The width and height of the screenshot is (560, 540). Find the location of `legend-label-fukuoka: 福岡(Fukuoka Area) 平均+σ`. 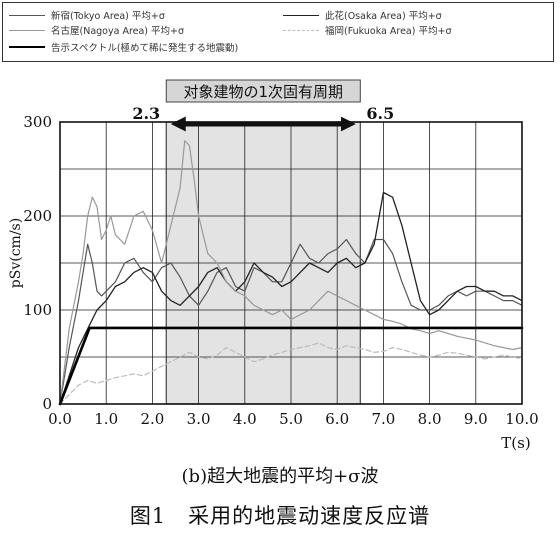

legend-label-fukuoka: 福岡(Fukuoka Area) 平均+σ is located at coordinates (388, 31).